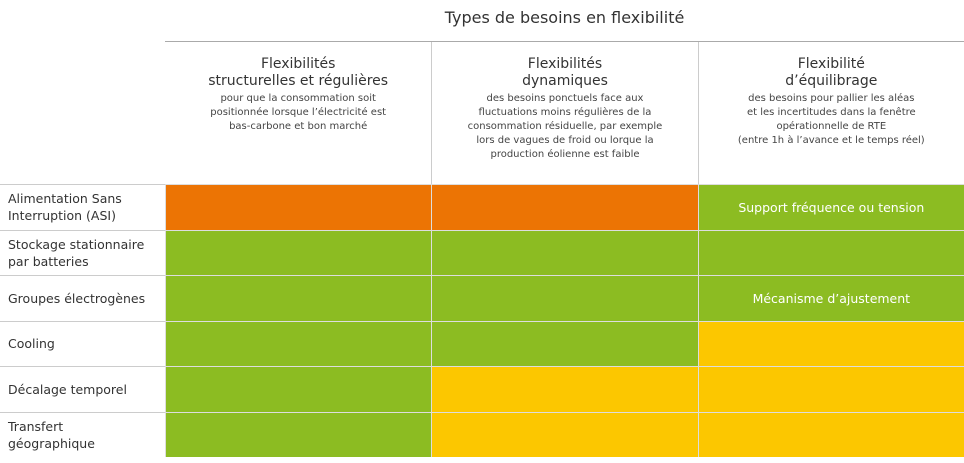 Image resolution: width=964 pixels, height=463 pixels. What do you see at coordinates (564, 17) in the screenshot?
I see `table-title: Types de besoins en flexibilité` at bounding box center [564, 17].